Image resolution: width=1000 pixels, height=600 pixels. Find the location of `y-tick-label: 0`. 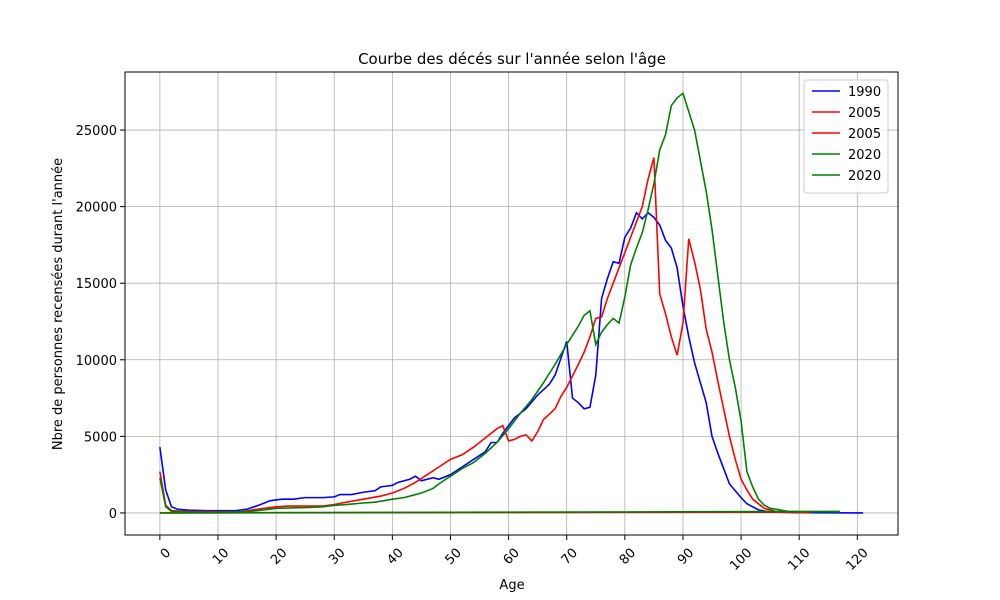

y-tick-label: 0 is located at coordinates (113, 514).